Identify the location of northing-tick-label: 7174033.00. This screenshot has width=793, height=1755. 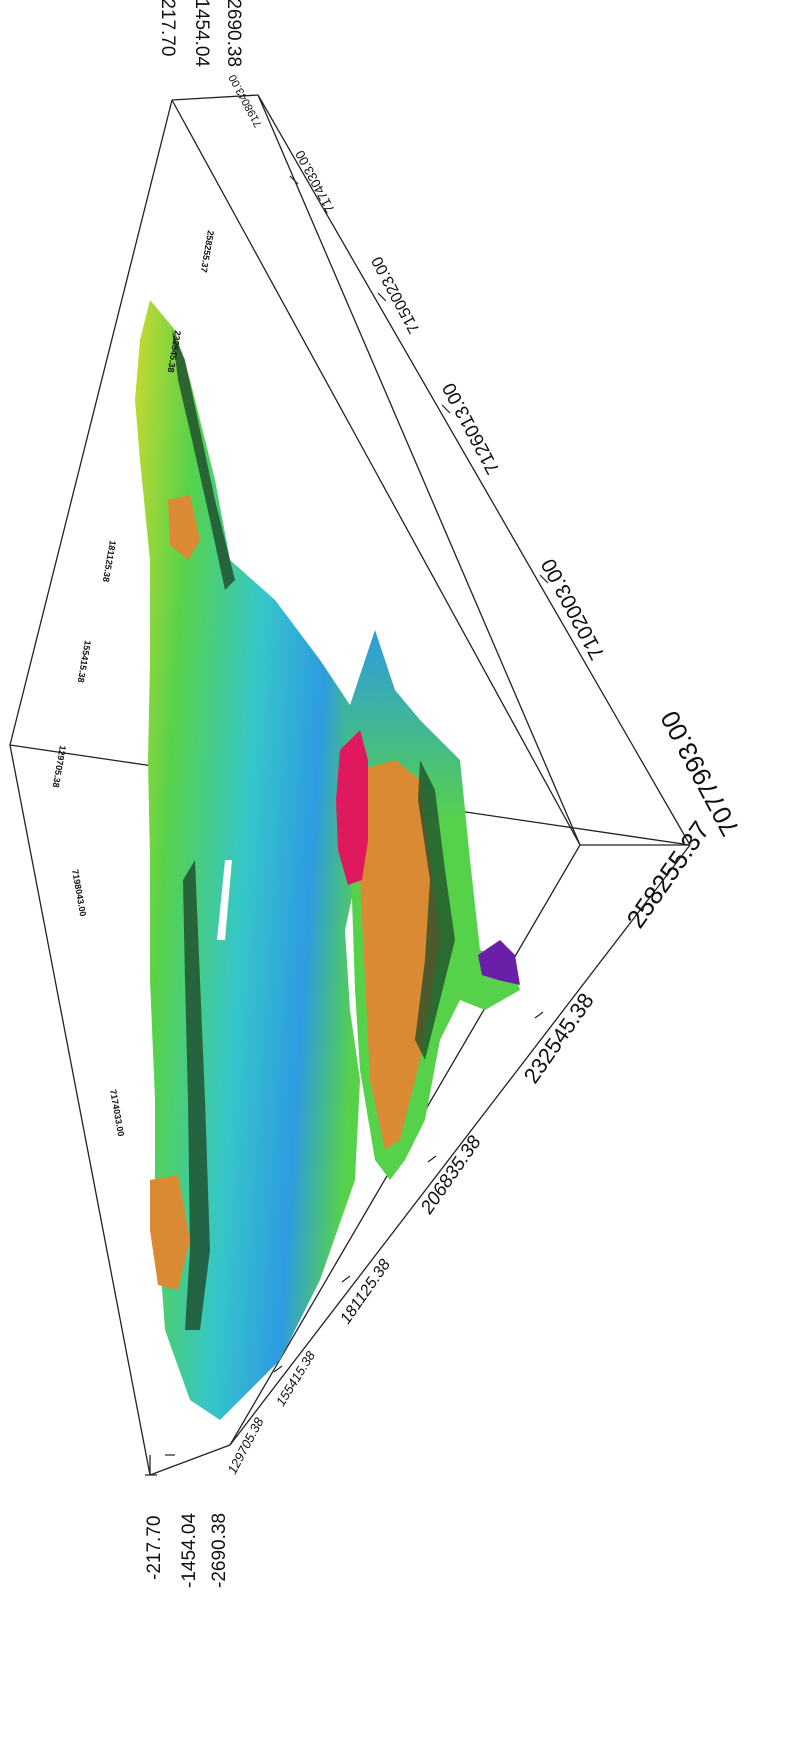
(314, 182).